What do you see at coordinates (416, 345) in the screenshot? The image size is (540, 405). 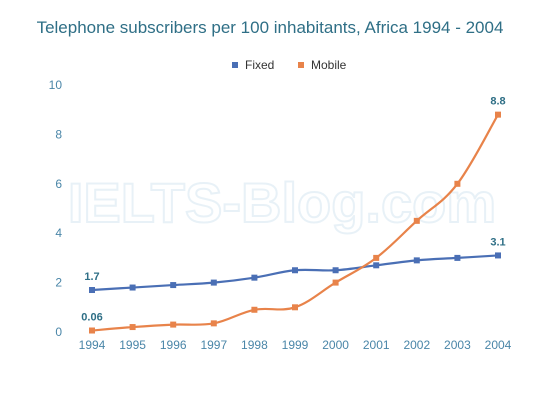 I see `x-tick-label: 2002` at bounding box center [416, 345].